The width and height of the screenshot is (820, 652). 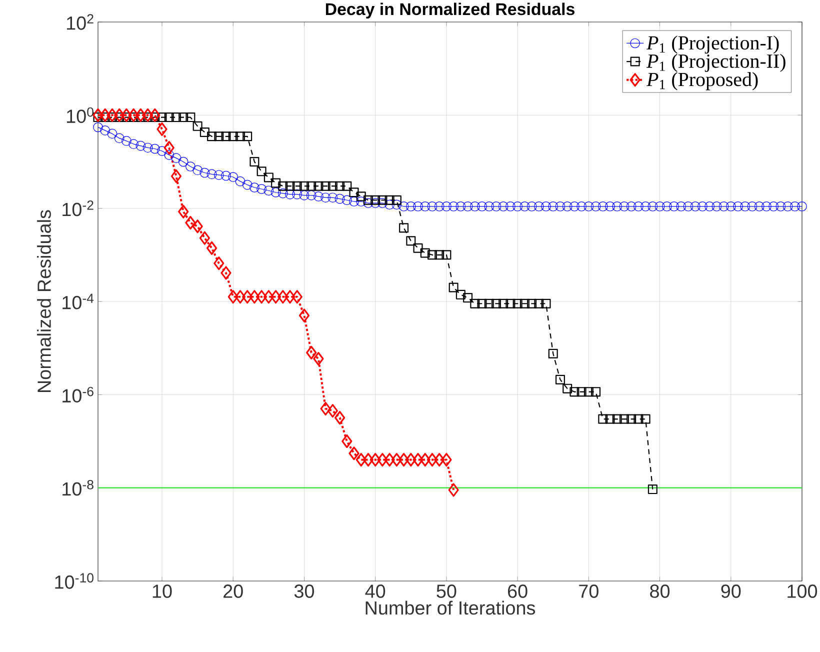 I want to click on x-tick-label: 80, so click(x=660, y=591).